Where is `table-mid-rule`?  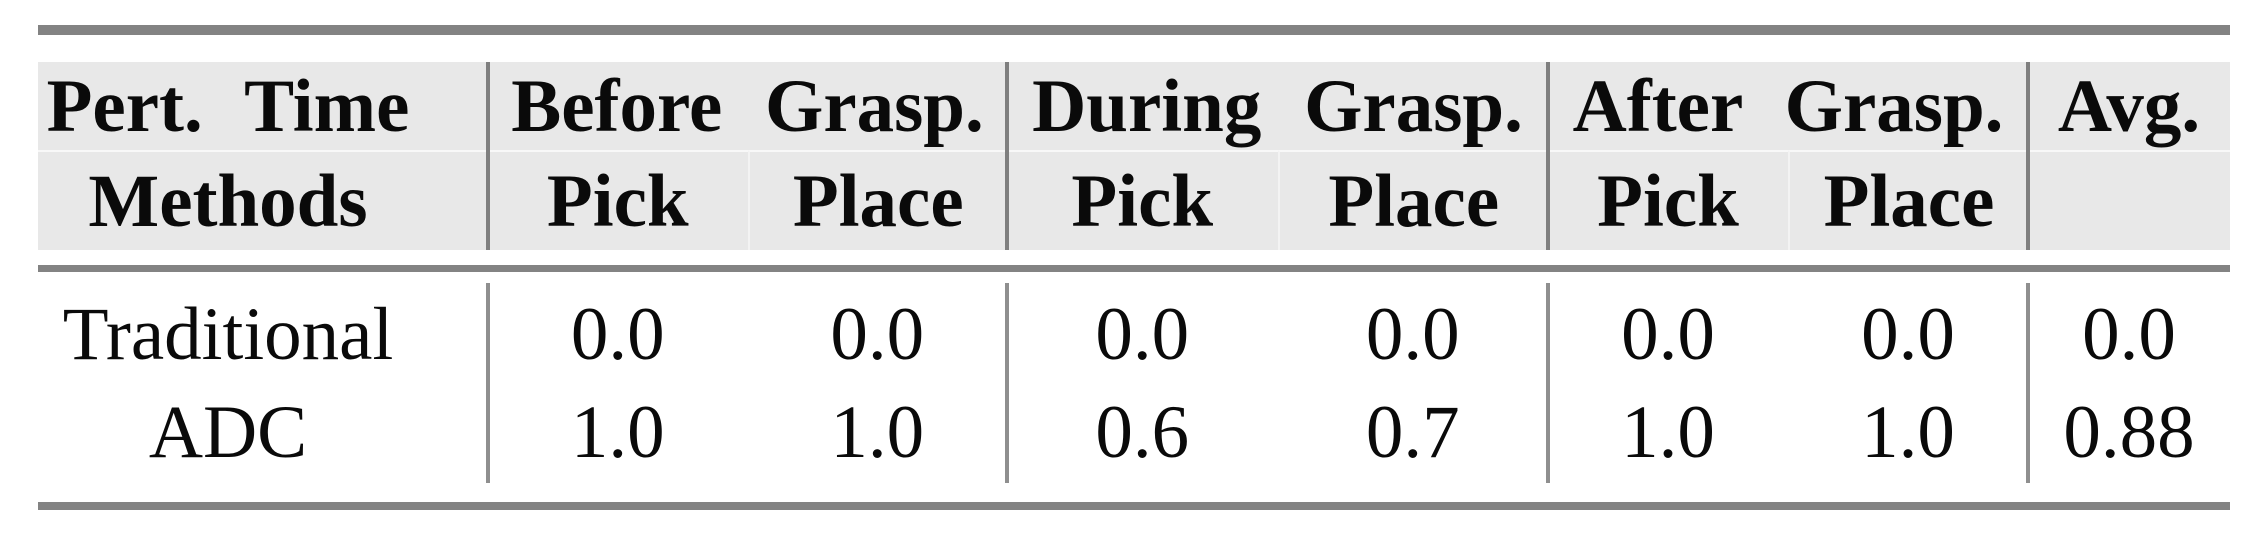
table-mid-rule is located at coordinates (1134, 268).